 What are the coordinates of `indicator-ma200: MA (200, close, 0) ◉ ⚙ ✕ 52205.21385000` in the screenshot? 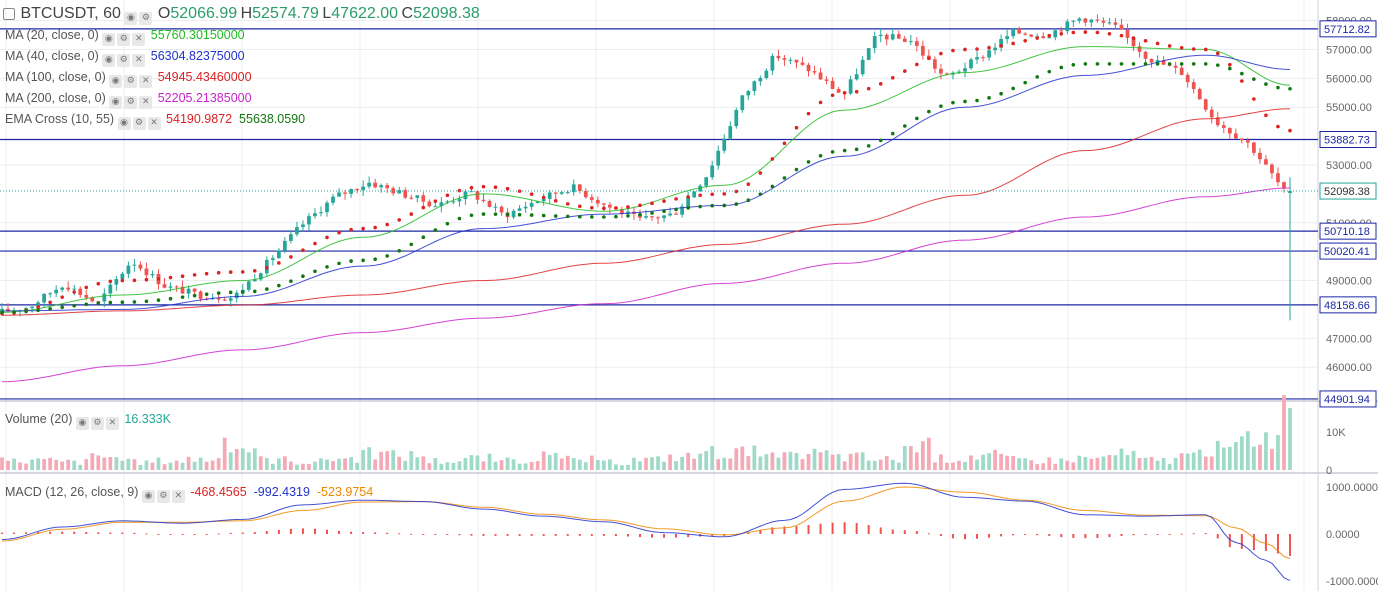 It's located at (128, 99).